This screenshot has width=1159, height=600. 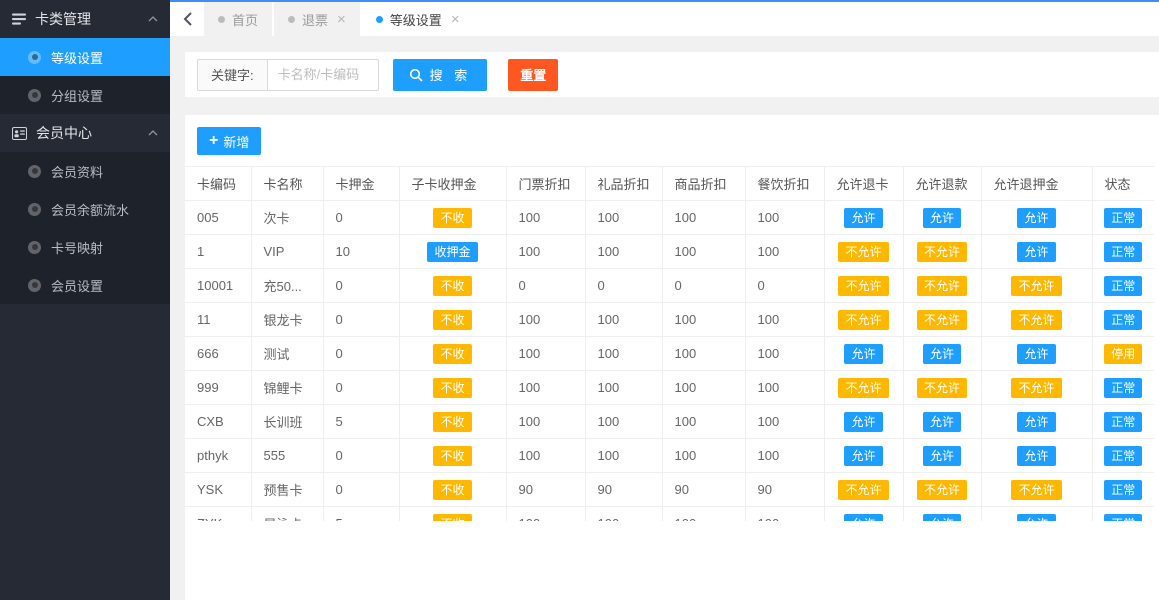 I want to click on circle-icon, so click(x=34, y=171).